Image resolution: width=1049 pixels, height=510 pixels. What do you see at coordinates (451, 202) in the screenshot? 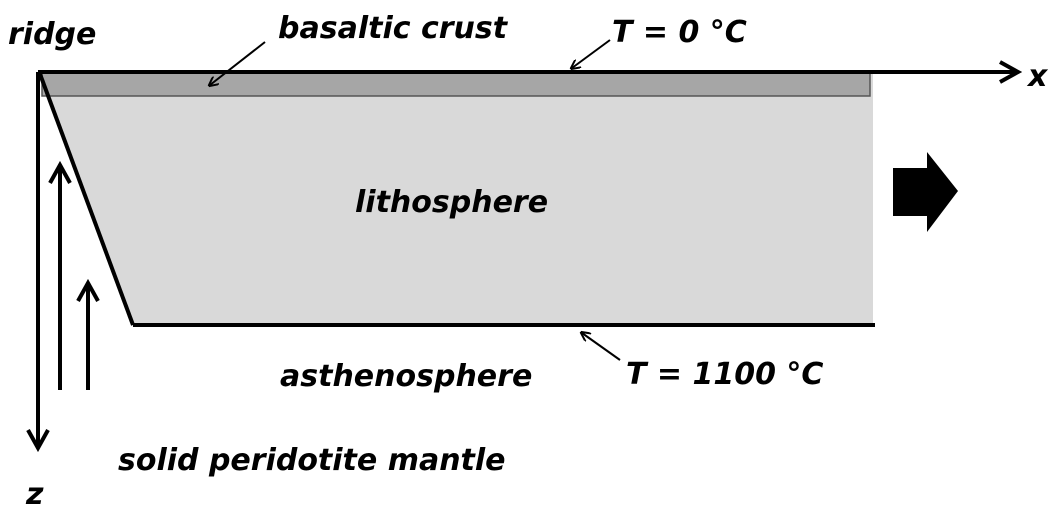
I see `lithosphere-label: lithosphere` at bounding box center [451, 202].